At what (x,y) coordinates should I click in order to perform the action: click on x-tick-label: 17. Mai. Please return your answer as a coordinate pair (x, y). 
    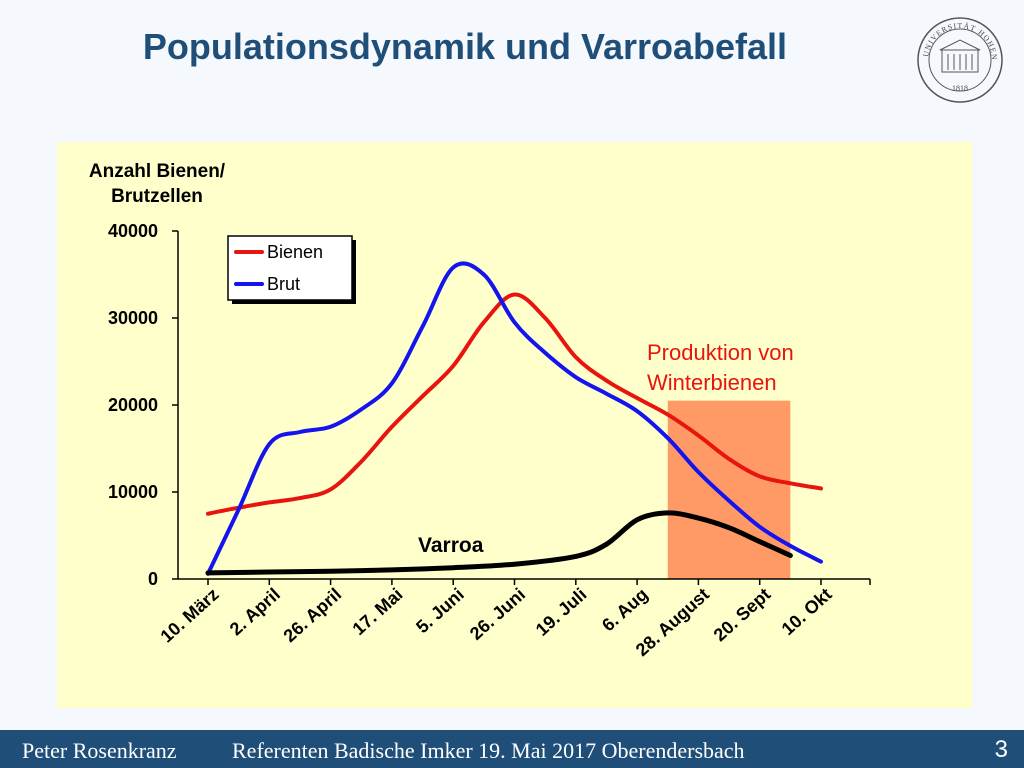
    Looking at the image, I should click on (378, 611).